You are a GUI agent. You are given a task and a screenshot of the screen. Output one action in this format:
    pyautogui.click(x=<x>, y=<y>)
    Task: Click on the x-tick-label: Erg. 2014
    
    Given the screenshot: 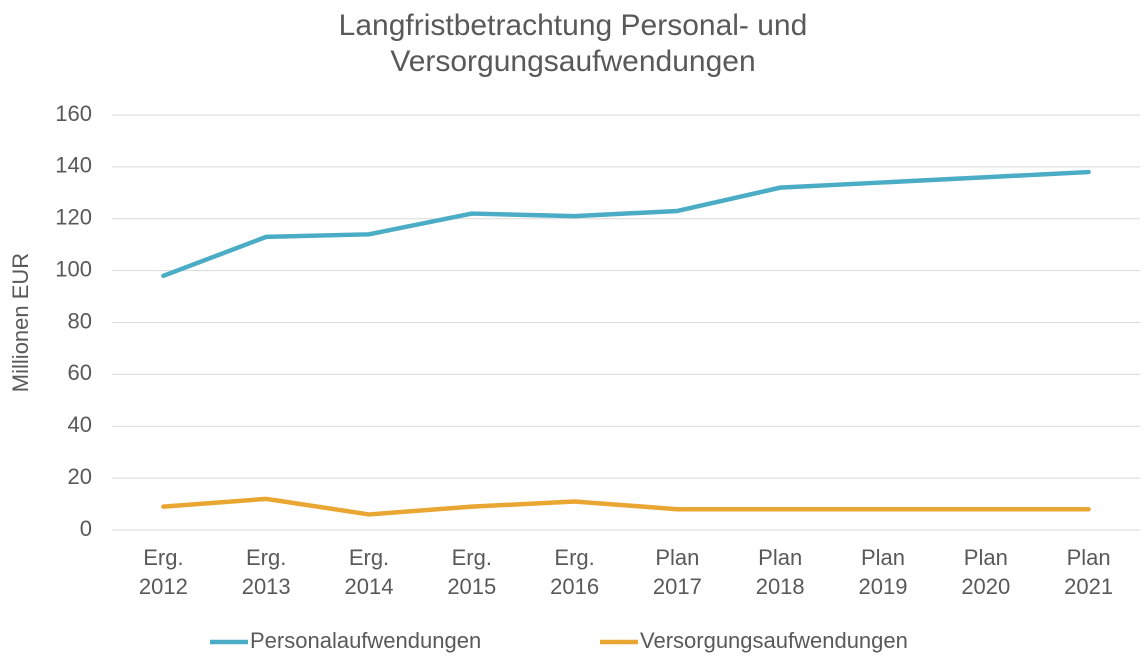 What is the action you would take?
    pyautogui.click(x=369, y=572)
    